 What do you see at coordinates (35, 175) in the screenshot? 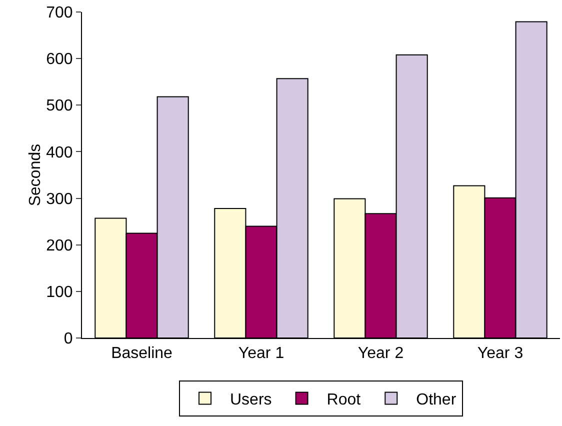
I see `y-axis-title: Seconds` at bounding box center [35, 175].